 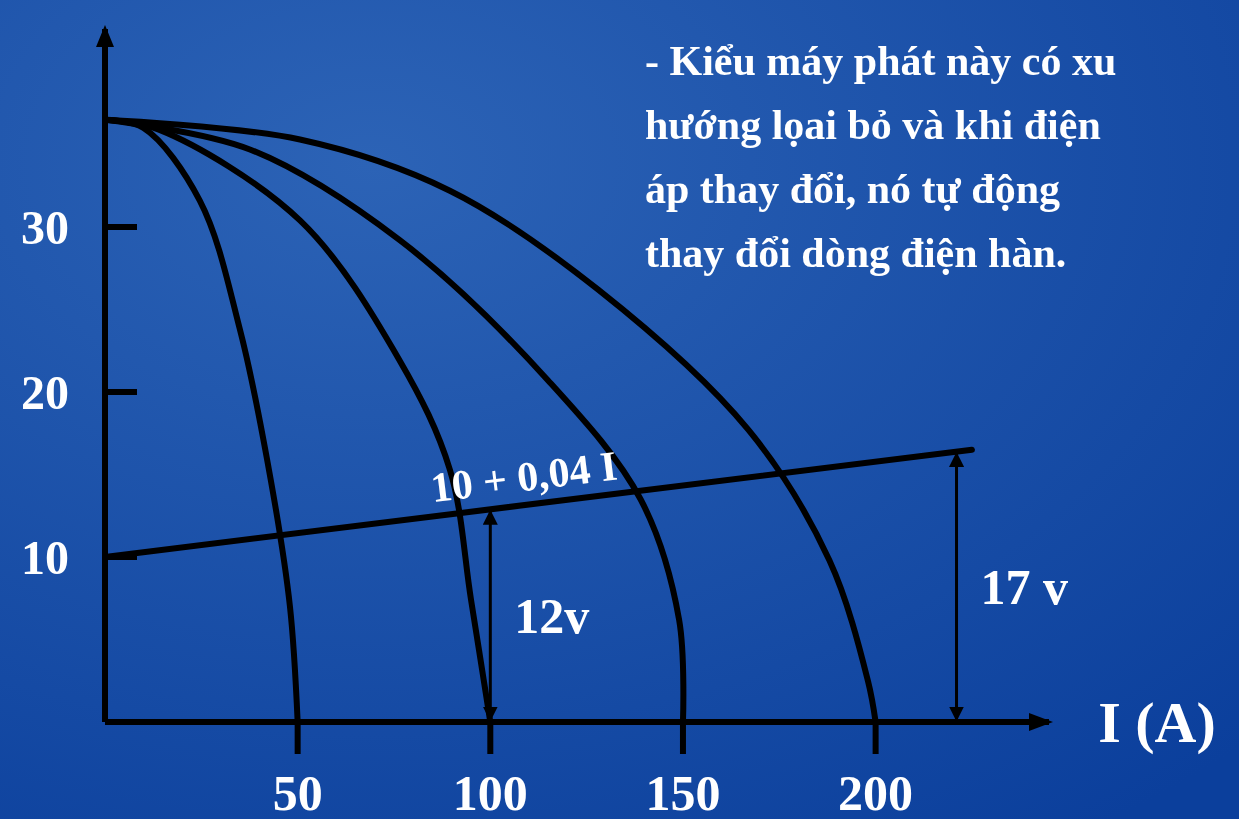 I want to click on annotation: 12v, so click(x=552, y=616).